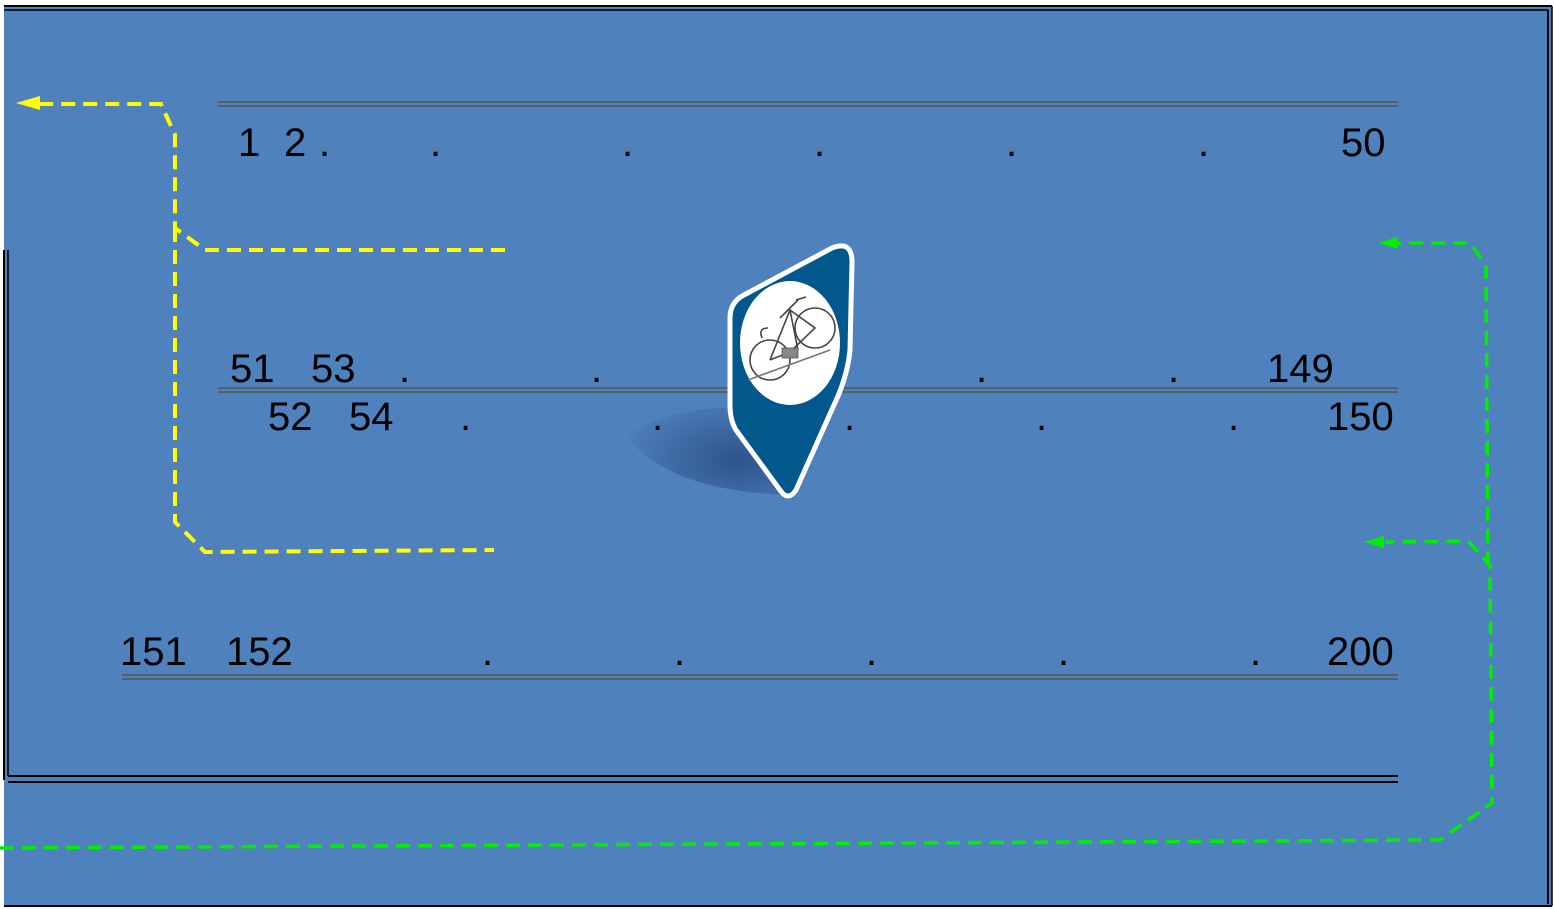 The width and height of the screenshot is (1554, 909). What do you see at coordinates (28, 103) in the screenshot?
I see `exit-arrow-icon` at bounding box center [28, 103].